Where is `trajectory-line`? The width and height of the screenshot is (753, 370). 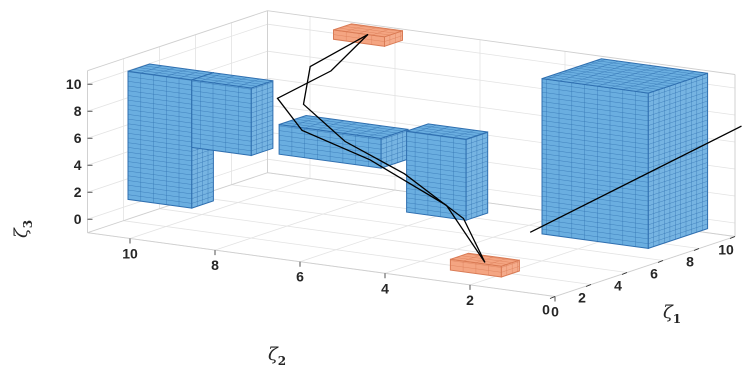
trajectory-line is located at coordinates (635, 179).